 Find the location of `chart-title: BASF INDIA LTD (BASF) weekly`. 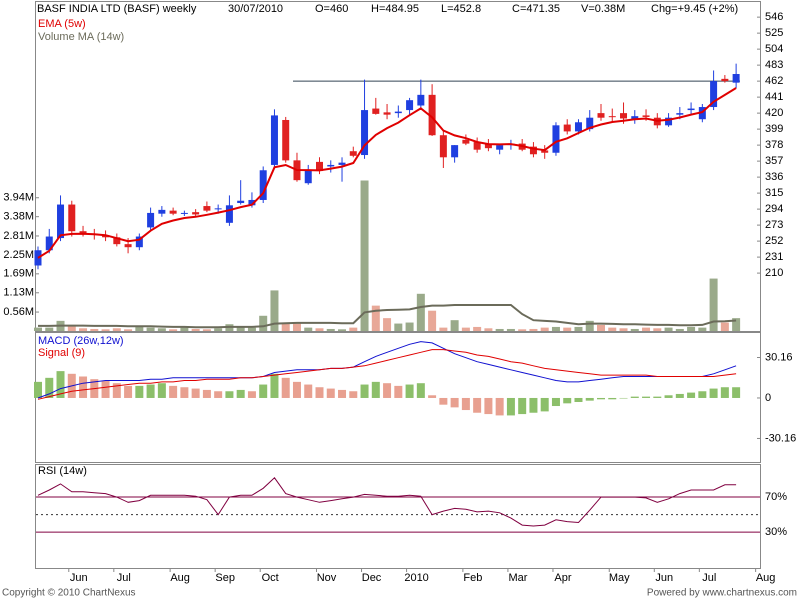

chart-title: BASF INDIA LTD (BASF) weekly is located at coordinates (117, 9).